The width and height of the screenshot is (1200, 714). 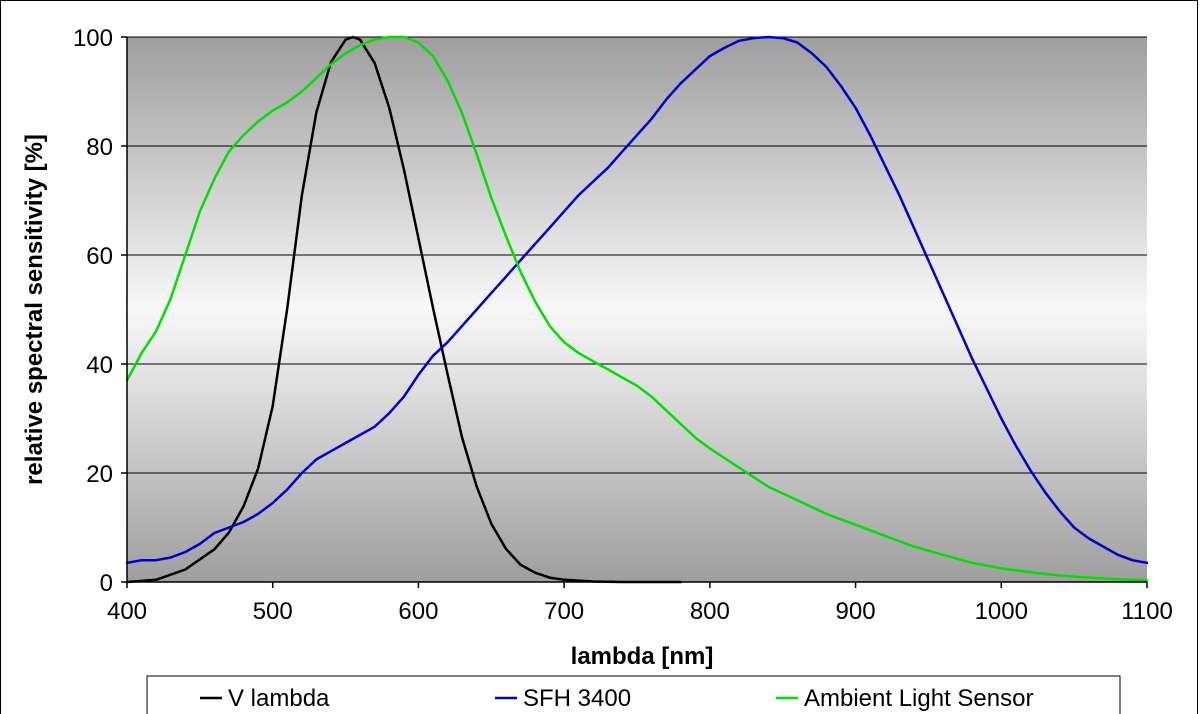 What do you see at coordinates (1001, 611) in the screenshot?
I see `x-tick-label-1000: 1000` at bounding box center [1001, 611].